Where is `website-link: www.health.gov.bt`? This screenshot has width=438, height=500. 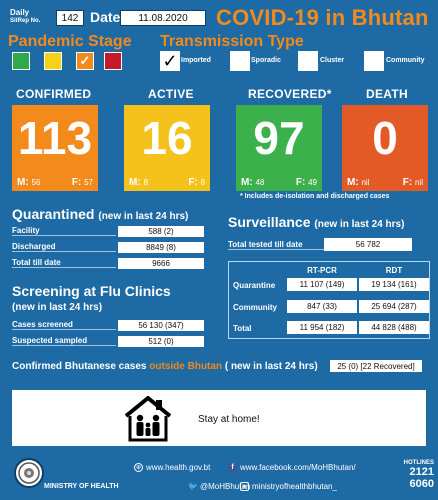
website-link: www.health.gov.bt is located at coordinates (178, 467).